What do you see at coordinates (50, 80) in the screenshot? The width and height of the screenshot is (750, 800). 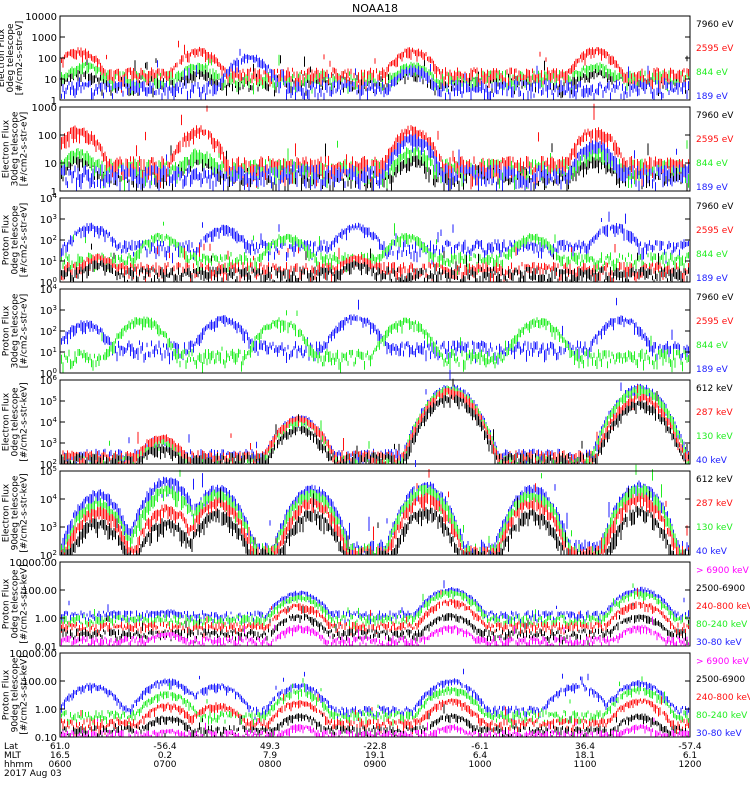 I see `y-tick-label: 10` at bounding box center [50, 80].